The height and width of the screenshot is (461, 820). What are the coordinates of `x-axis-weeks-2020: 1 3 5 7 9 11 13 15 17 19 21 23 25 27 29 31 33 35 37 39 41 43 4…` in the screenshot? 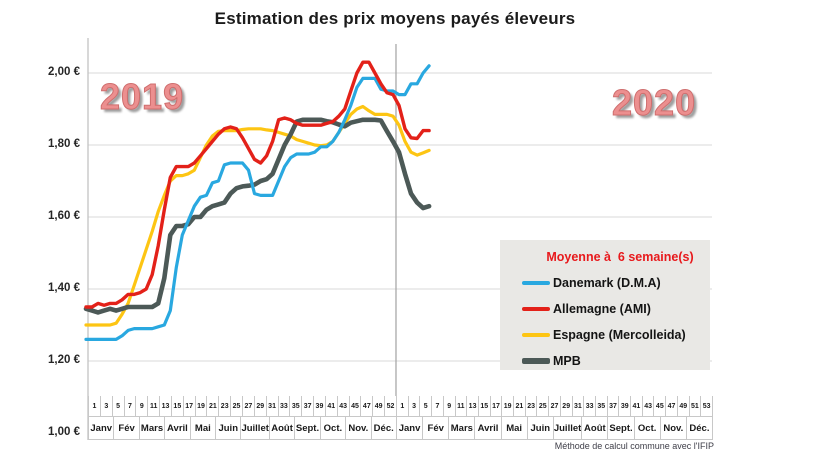 It's located at (554, 406).